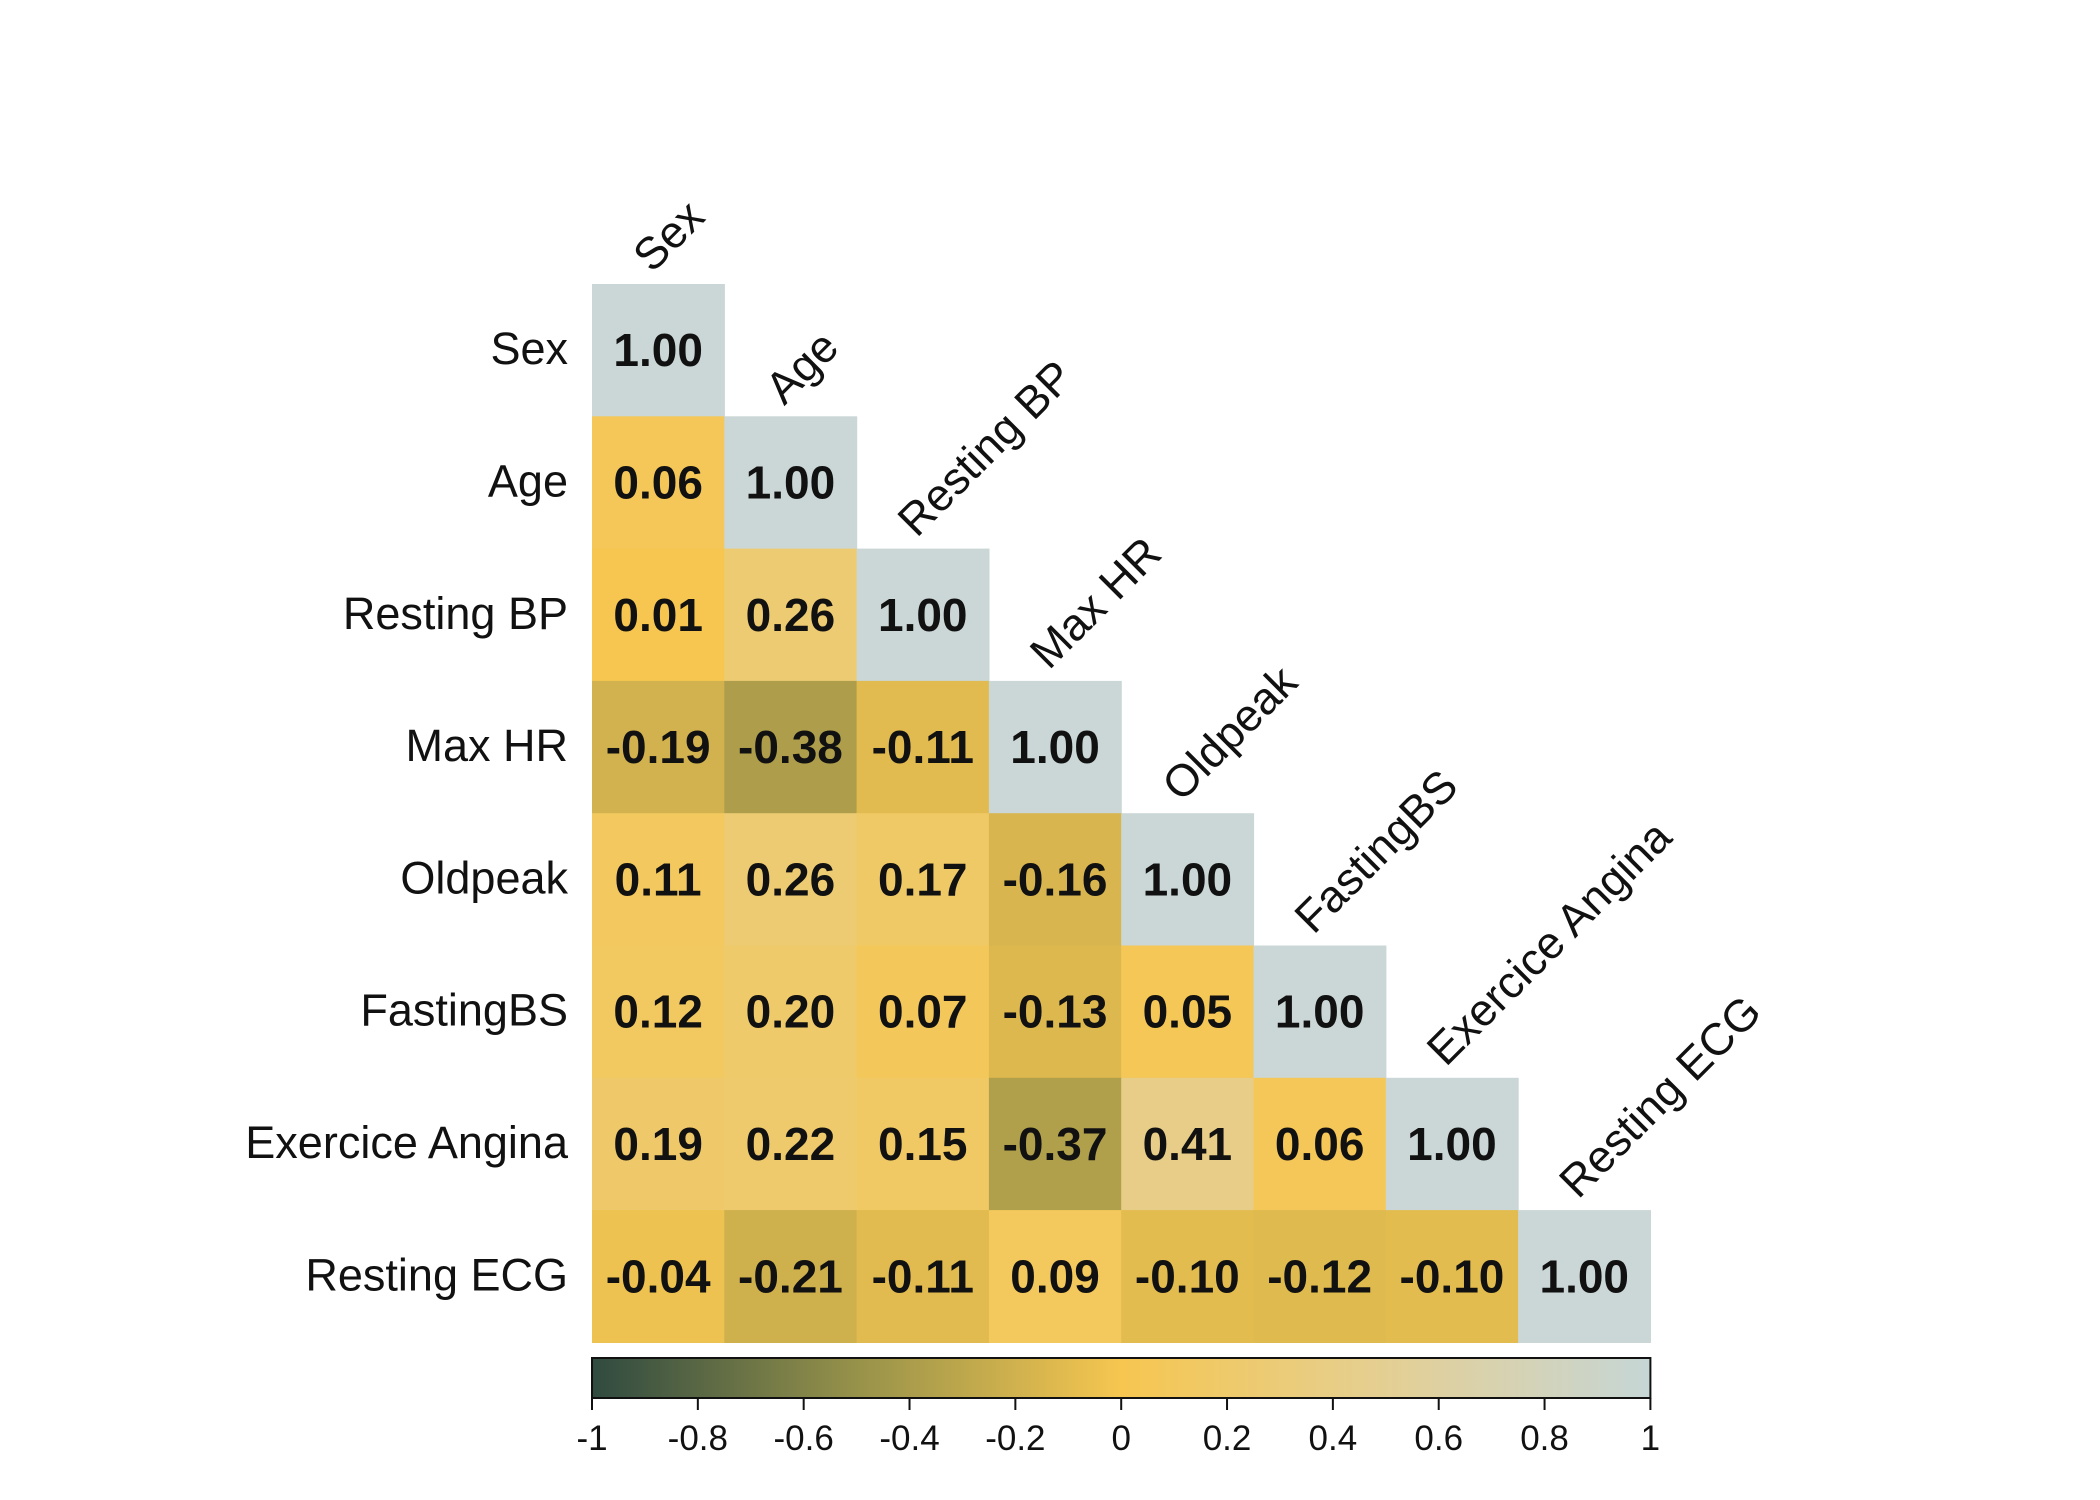 This screenshot has width=2100, height=1500. What do you see at coordinates (658, 482) in the screenshot?
I see `cell-value-age-sex: 0.06` at bounding box center [658, 482].